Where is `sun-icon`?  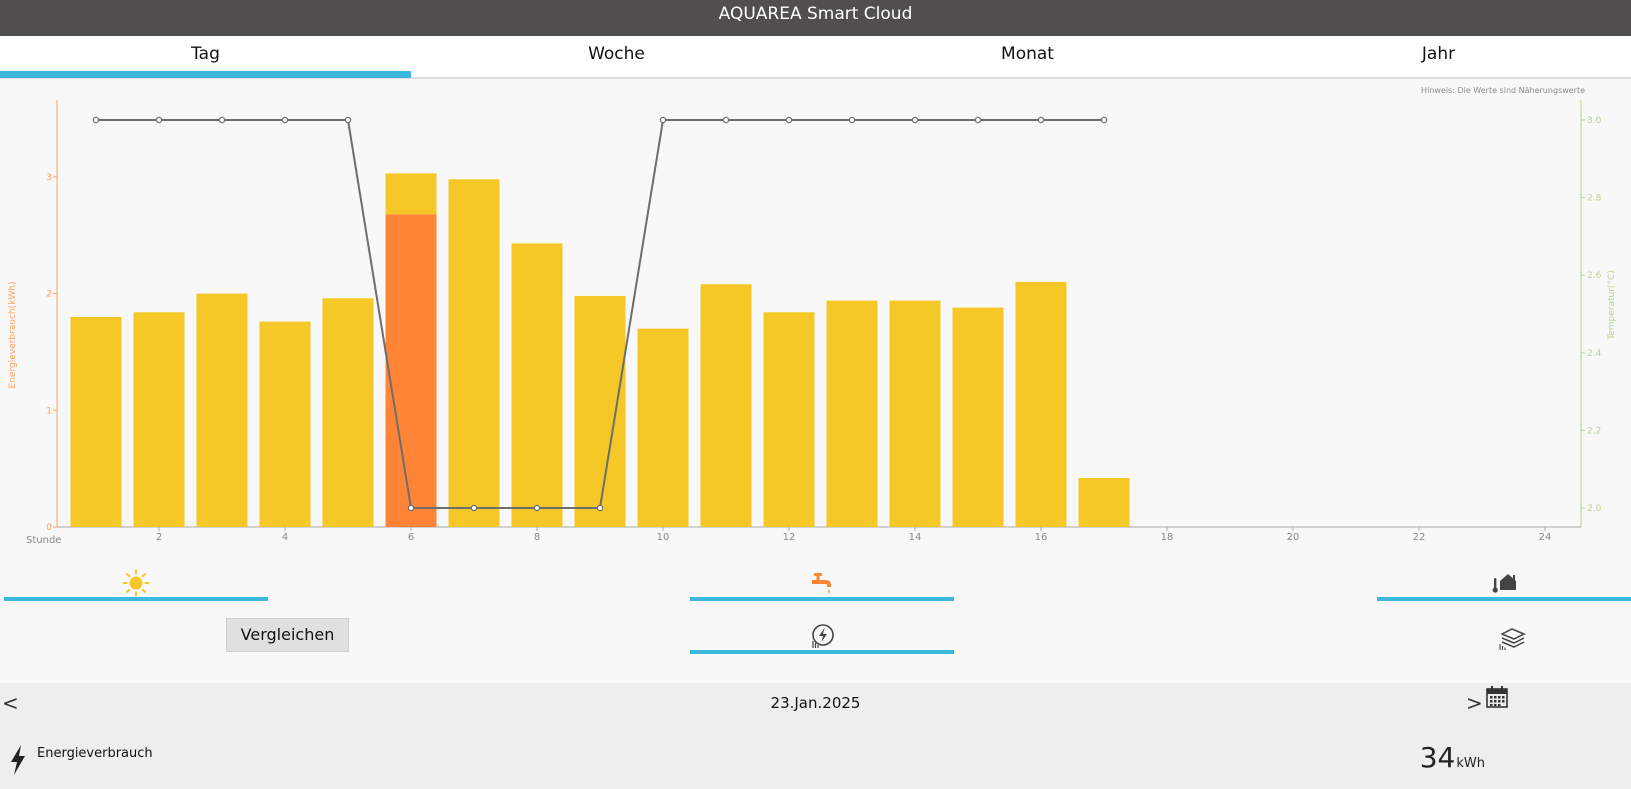
sun-icon is located at coordinates (136, 583).